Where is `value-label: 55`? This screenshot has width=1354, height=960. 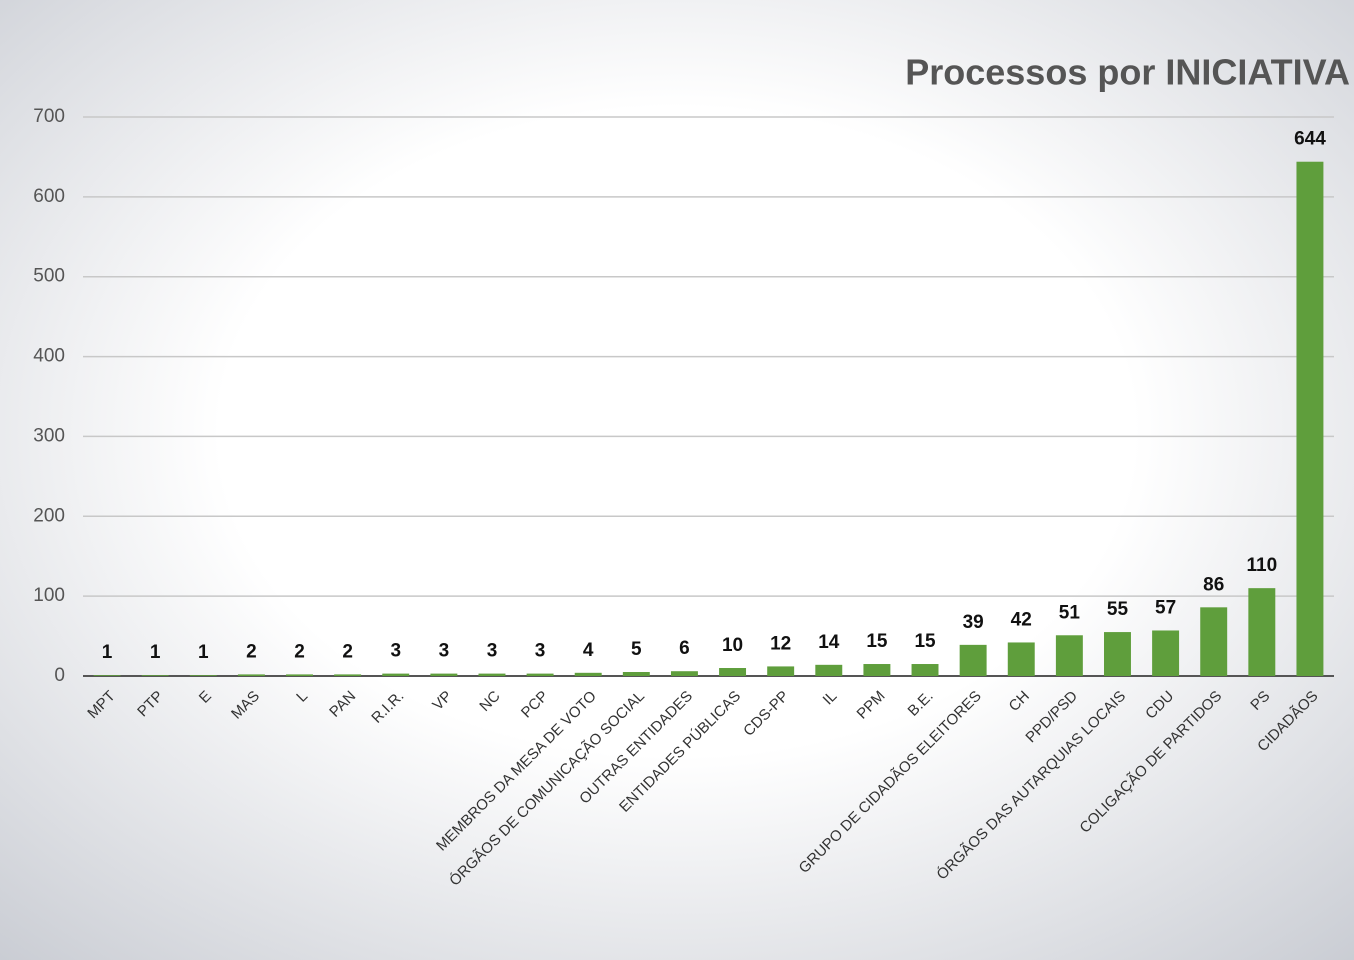 value-label: 55 is located at coordinates (1118, 609).